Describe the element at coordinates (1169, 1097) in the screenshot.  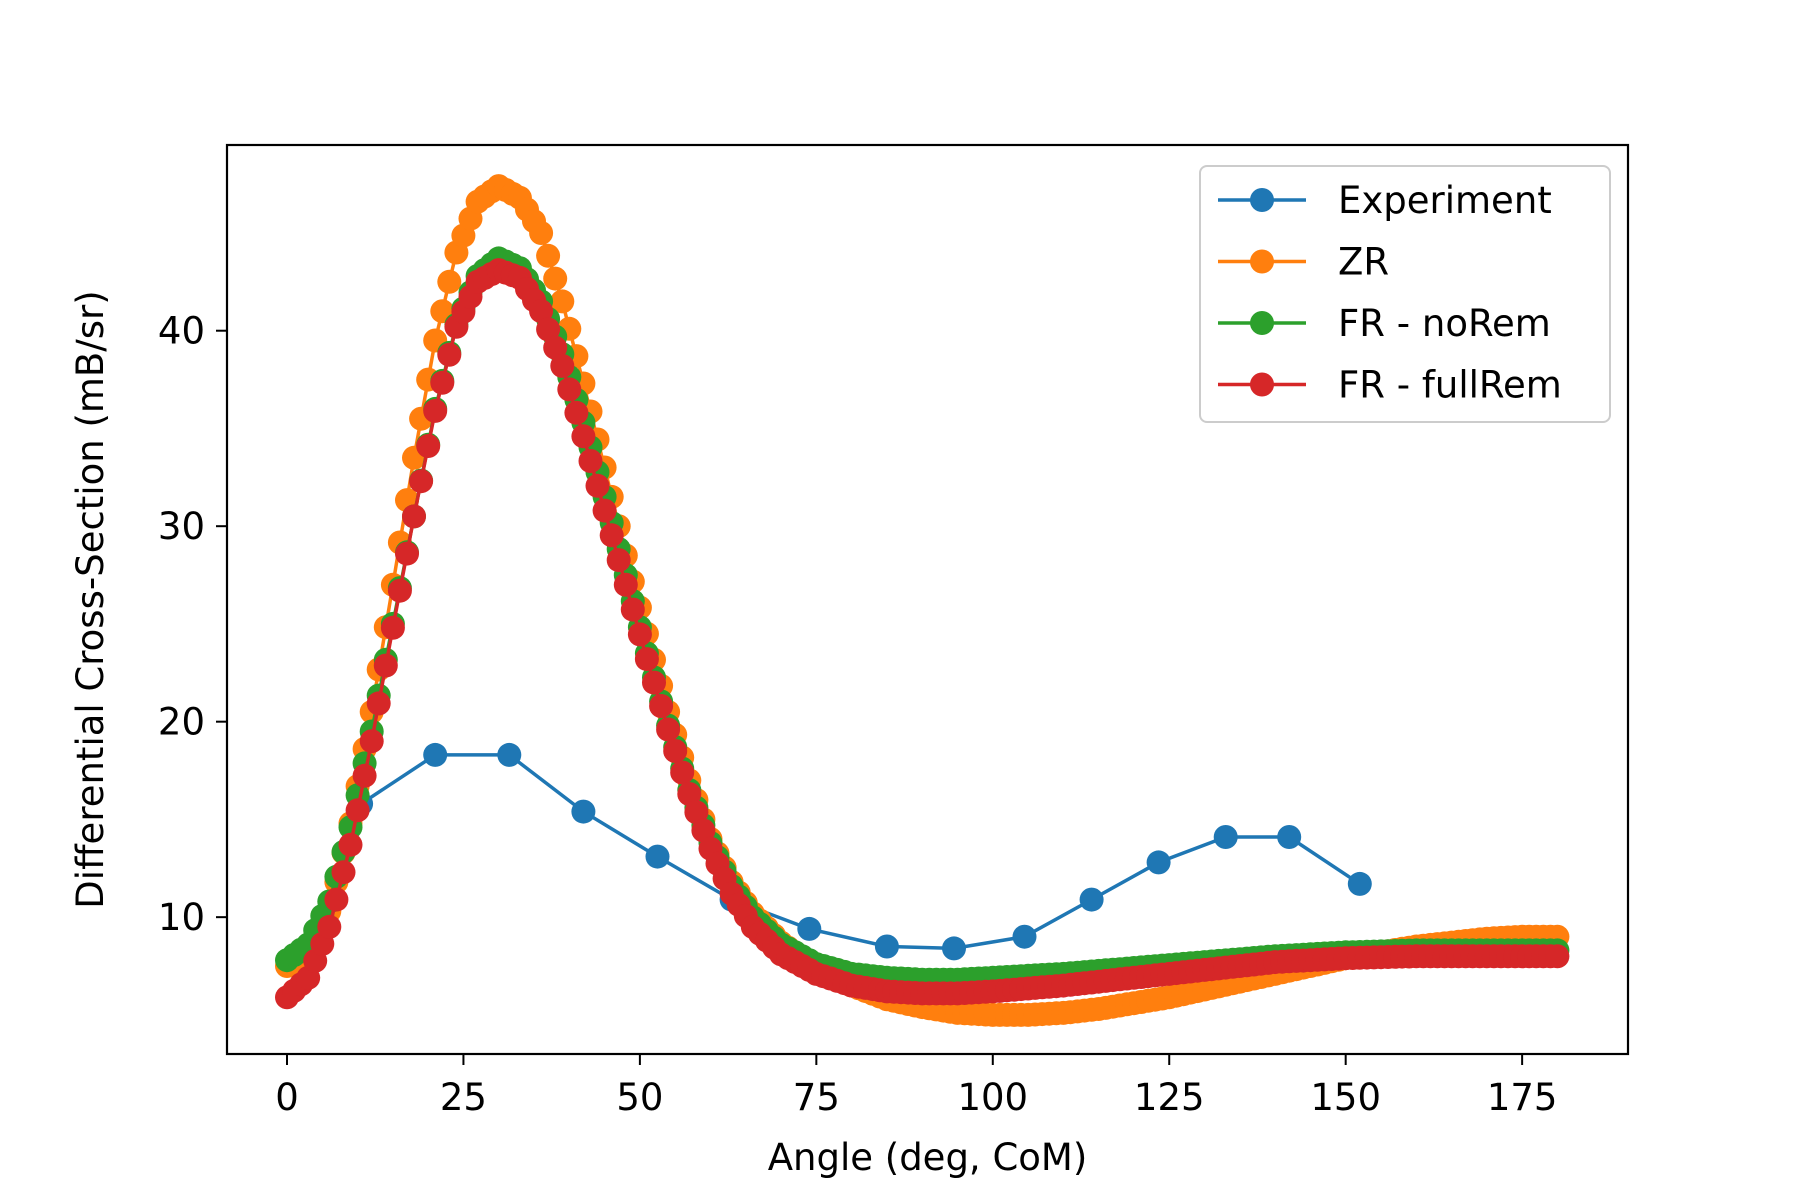
I see `x-tick-label: 125` at that location.